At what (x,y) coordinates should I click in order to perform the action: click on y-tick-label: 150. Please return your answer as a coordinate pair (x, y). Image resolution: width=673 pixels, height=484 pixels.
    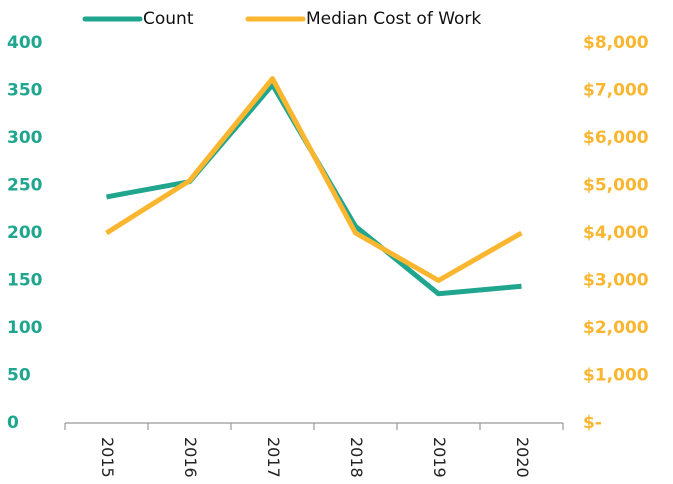
    Looking at the image, I should click on (25, 281).